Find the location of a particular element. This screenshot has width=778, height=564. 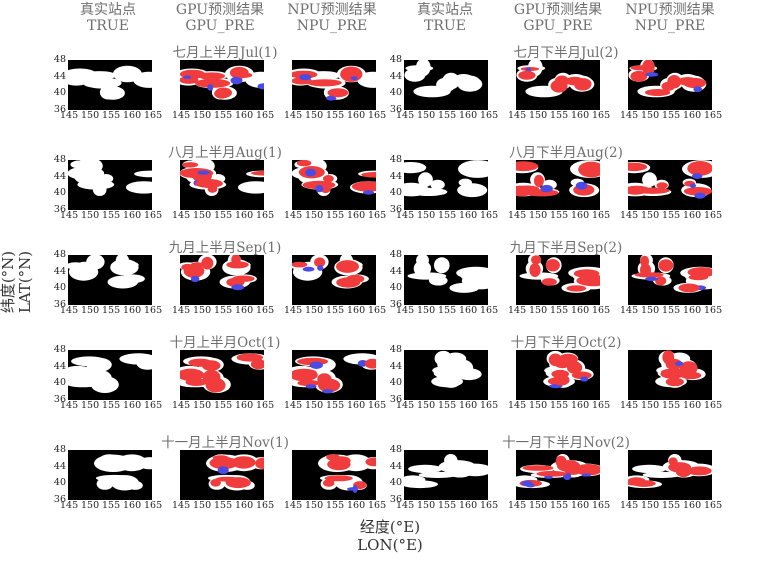

panel-title-right: 八月下半月Aug(2) is located at coordinates (566, 153).